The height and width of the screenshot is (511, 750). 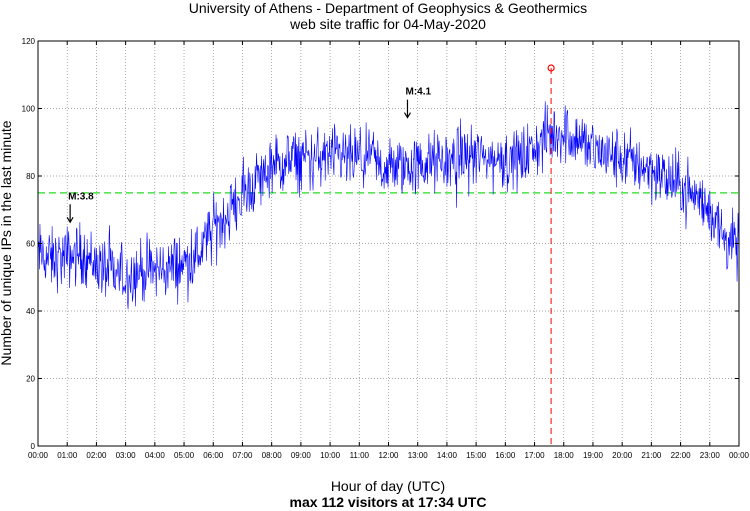 What do you see at coordinates (155, 455) in the screenshot?
I see `x-tick-label: 04:00` at bounding box center [155, 455].